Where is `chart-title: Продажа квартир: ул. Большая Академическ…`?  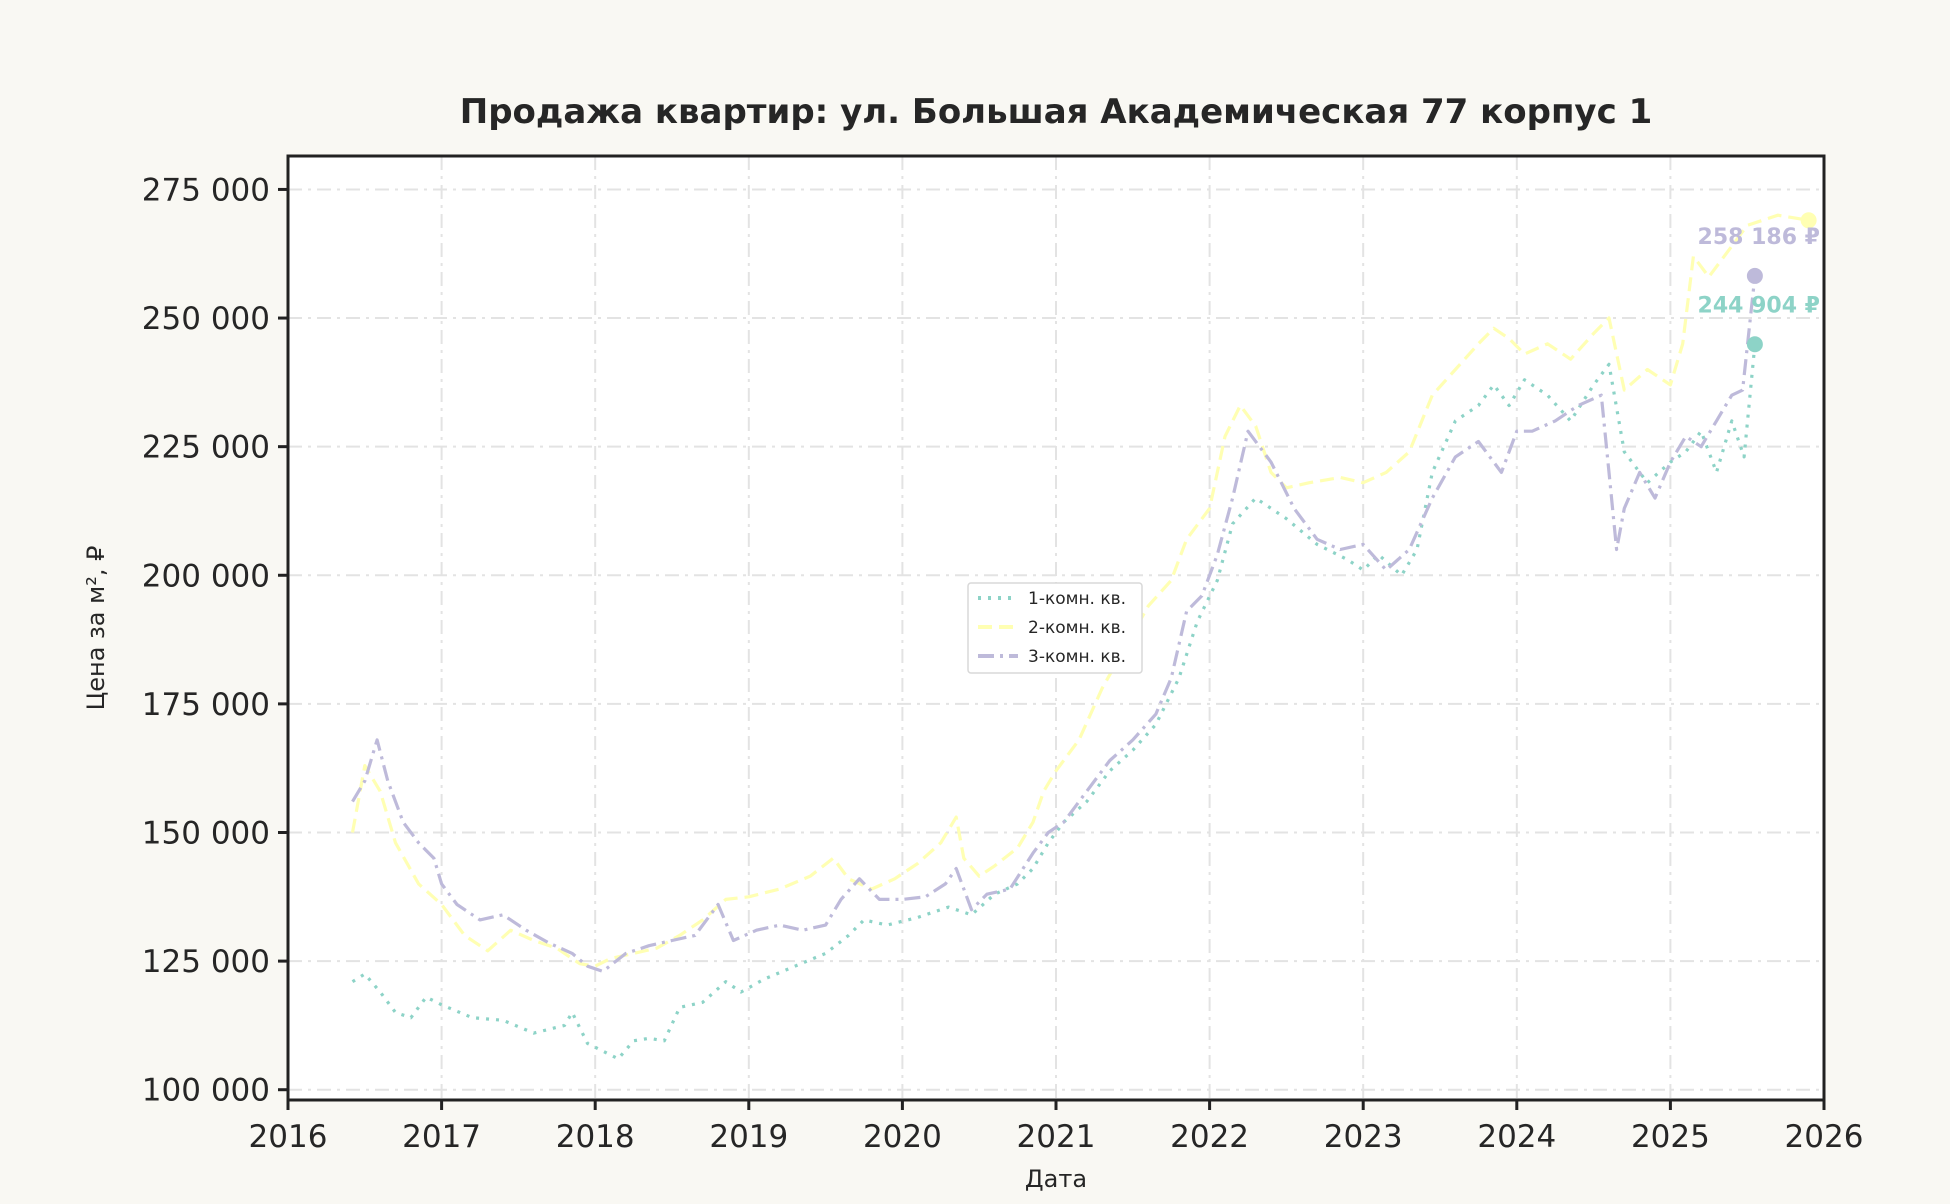 chart-title: Продажа квартир: ул. Большая Академическ… is located at coordinates (1056, 112).